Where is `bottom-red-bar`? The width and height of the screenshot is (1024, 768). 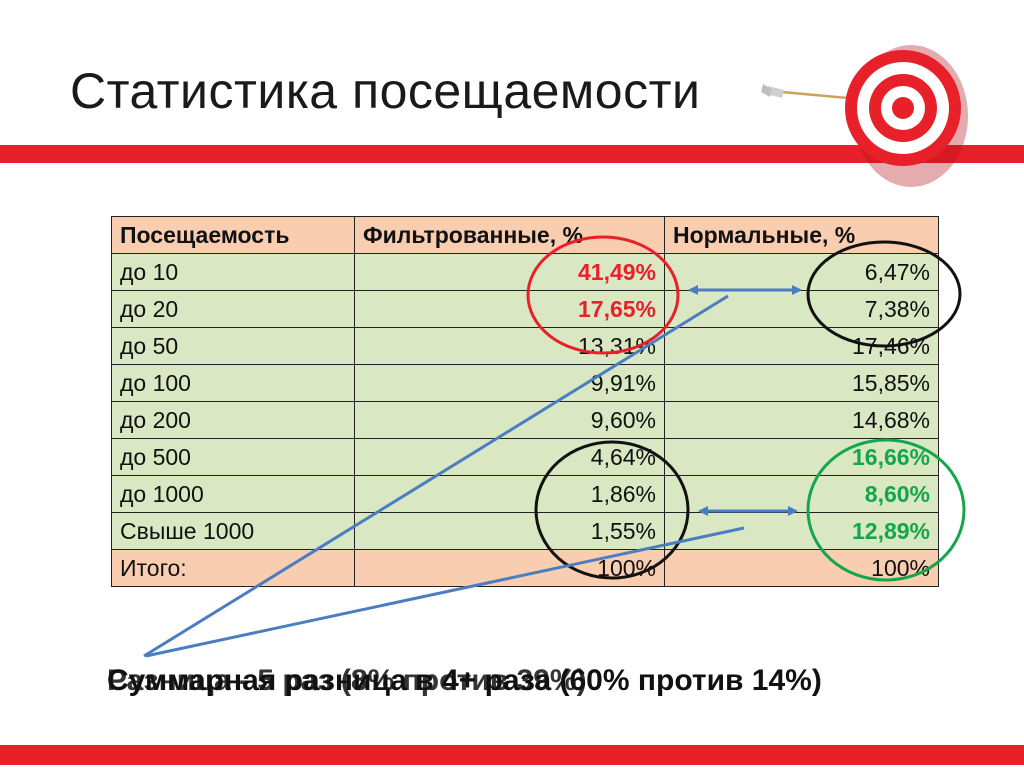
bottom-red-bar is located at coordinates (512, 755).